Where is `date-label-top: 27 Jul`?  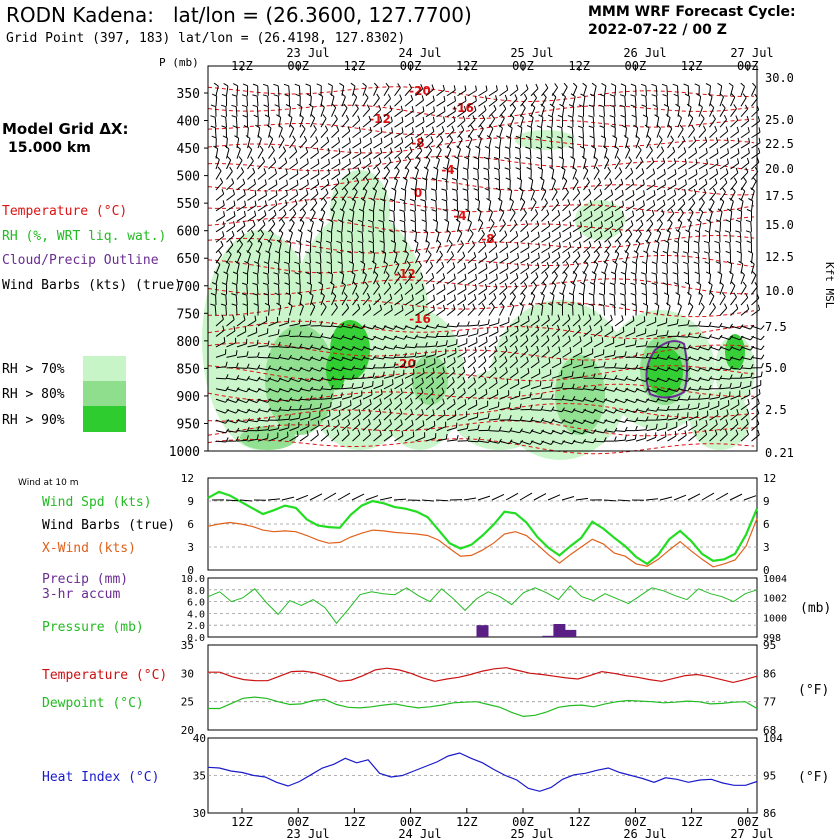 date-label-top: 27 Jul is located at coordinates (751, 53).